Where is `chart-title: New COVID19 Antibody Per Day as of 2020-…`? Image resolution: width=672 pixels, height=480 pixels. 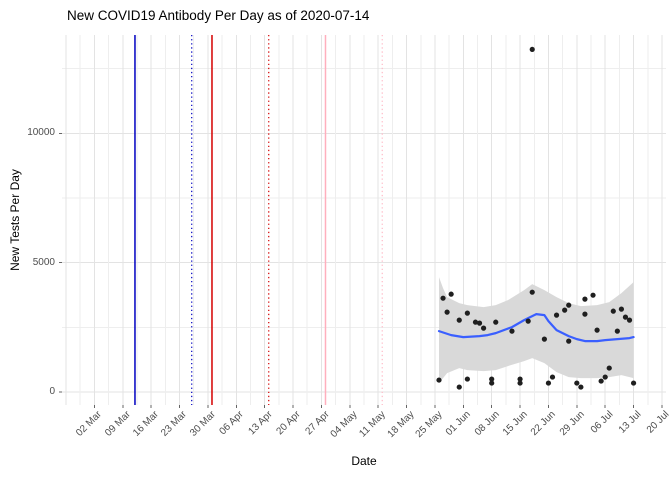 chart-title: New COVID19 Antibody Per Day as of 2020-… is located at coordinates (218, 15).